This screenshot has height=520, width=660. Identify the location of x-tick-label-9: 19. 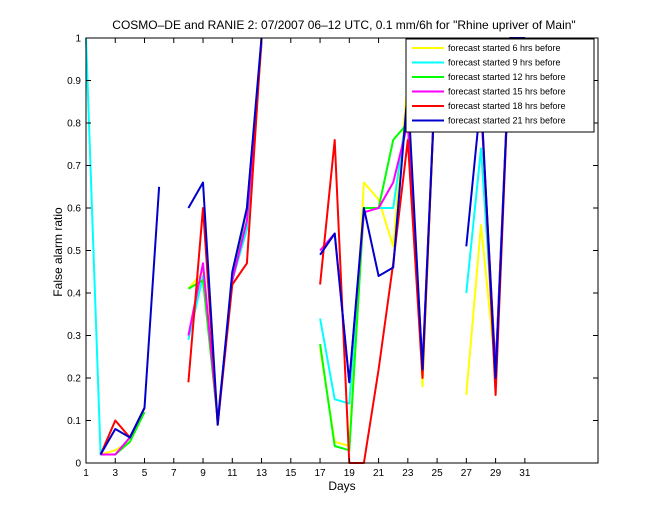
(350, 473).